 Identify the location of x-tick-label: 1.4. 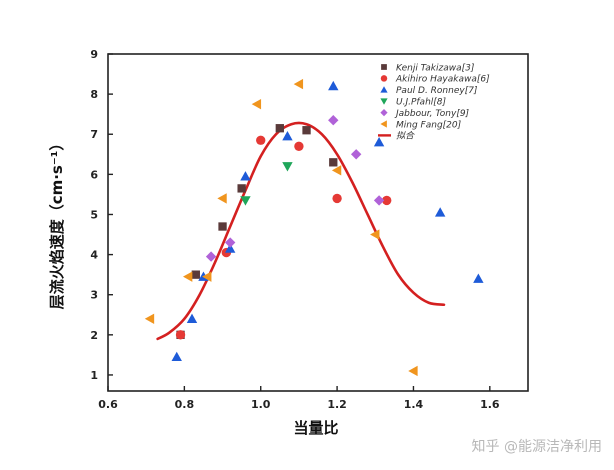
(414, 404).